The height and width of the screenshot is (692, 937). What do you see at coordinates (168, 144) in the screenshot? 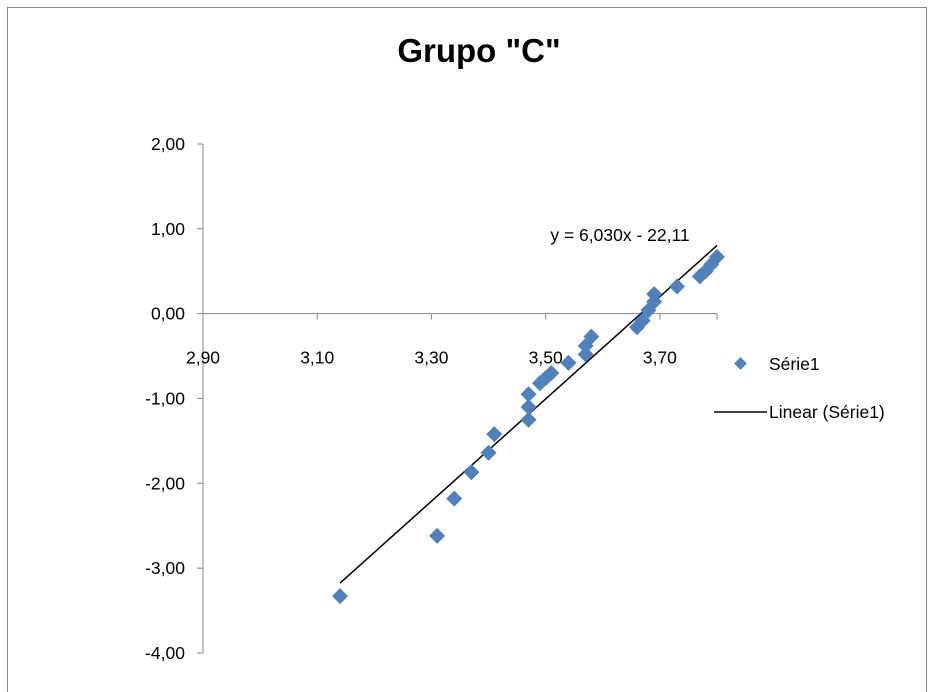
I see `y-tick-label: 2,00` at bounding box center [168, 144].